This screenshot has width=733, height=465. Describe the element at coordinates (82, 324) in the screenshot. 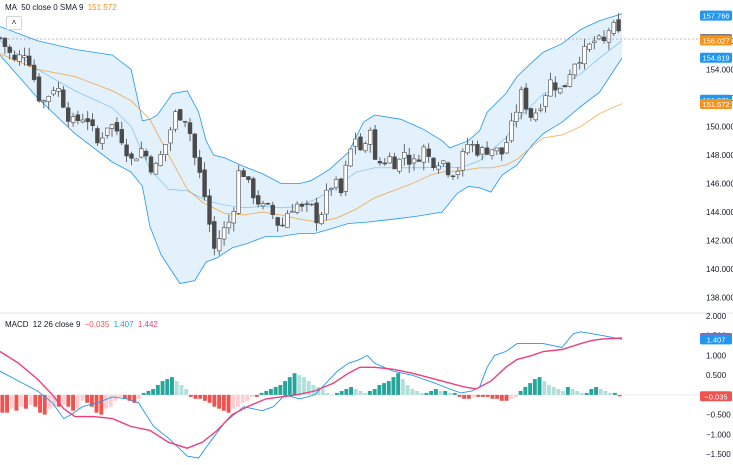

I see `macd-legend: MACD 12 26 close 9 −0.035 1.407 1.442` at that location.